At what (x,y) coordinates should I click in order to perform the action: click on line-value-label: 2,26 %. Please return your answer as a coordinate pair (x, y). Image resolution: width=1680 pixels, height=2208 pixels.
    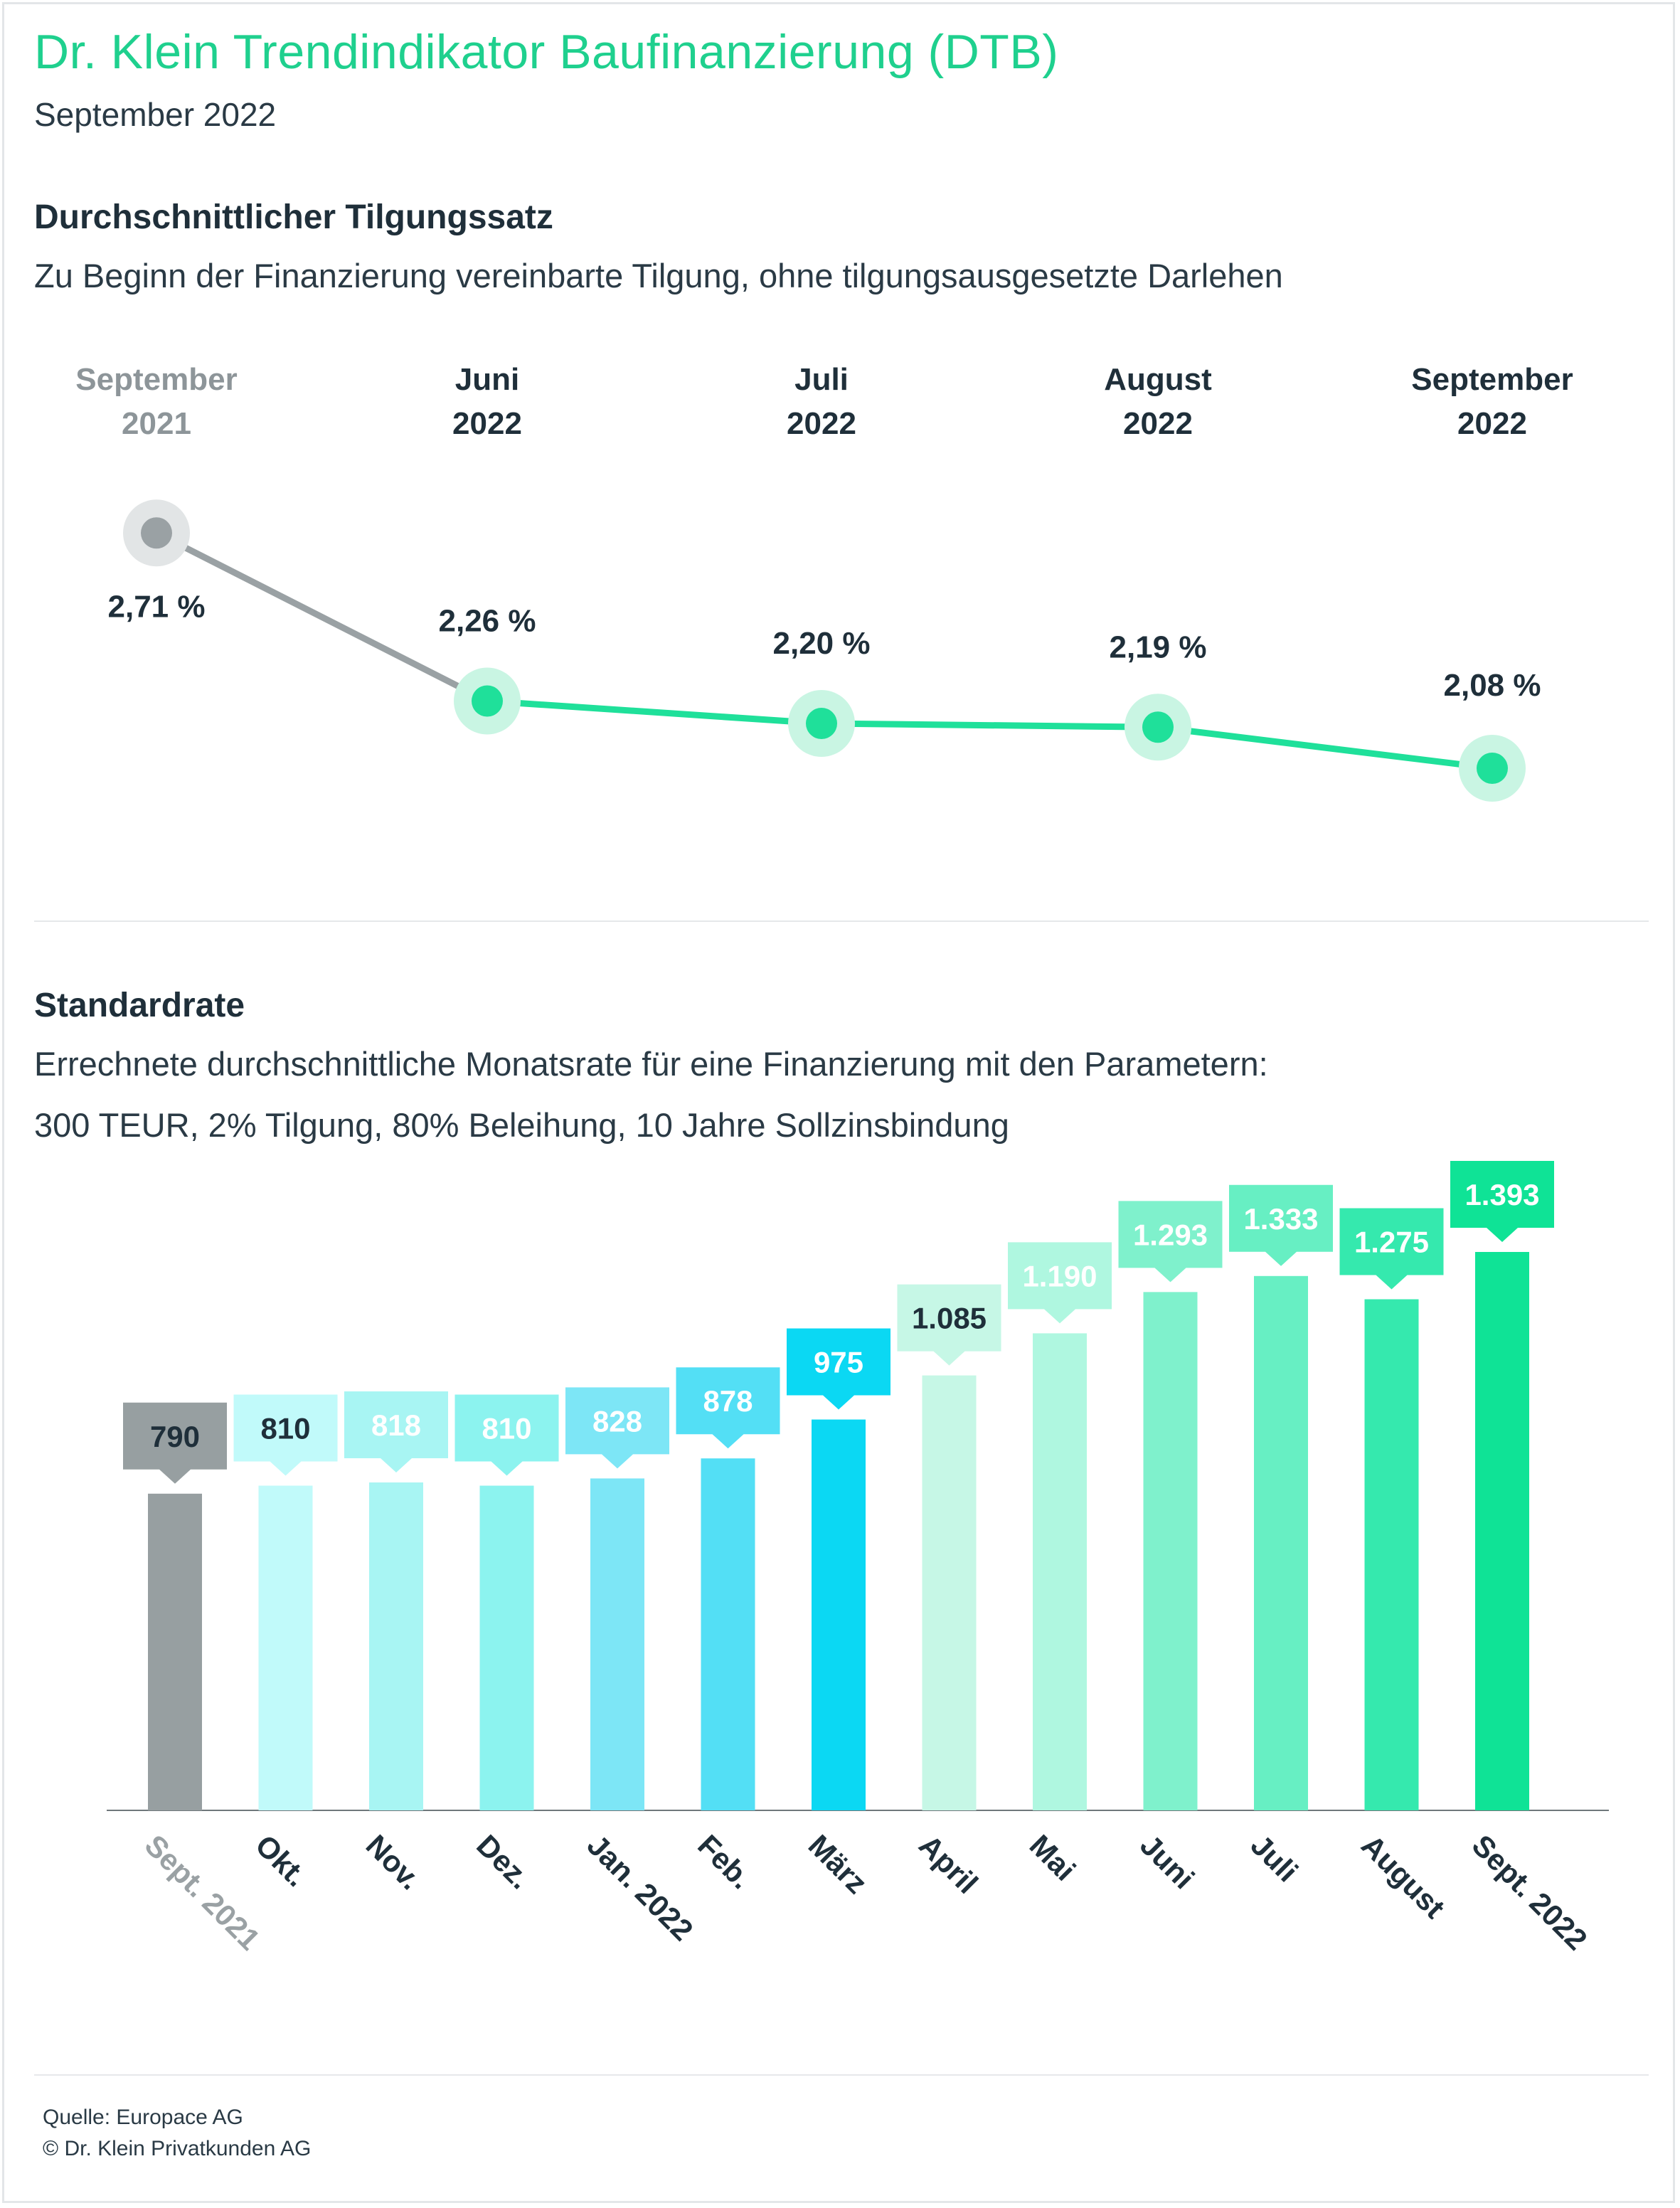
    Looking at the image, I should click on (487, 621).